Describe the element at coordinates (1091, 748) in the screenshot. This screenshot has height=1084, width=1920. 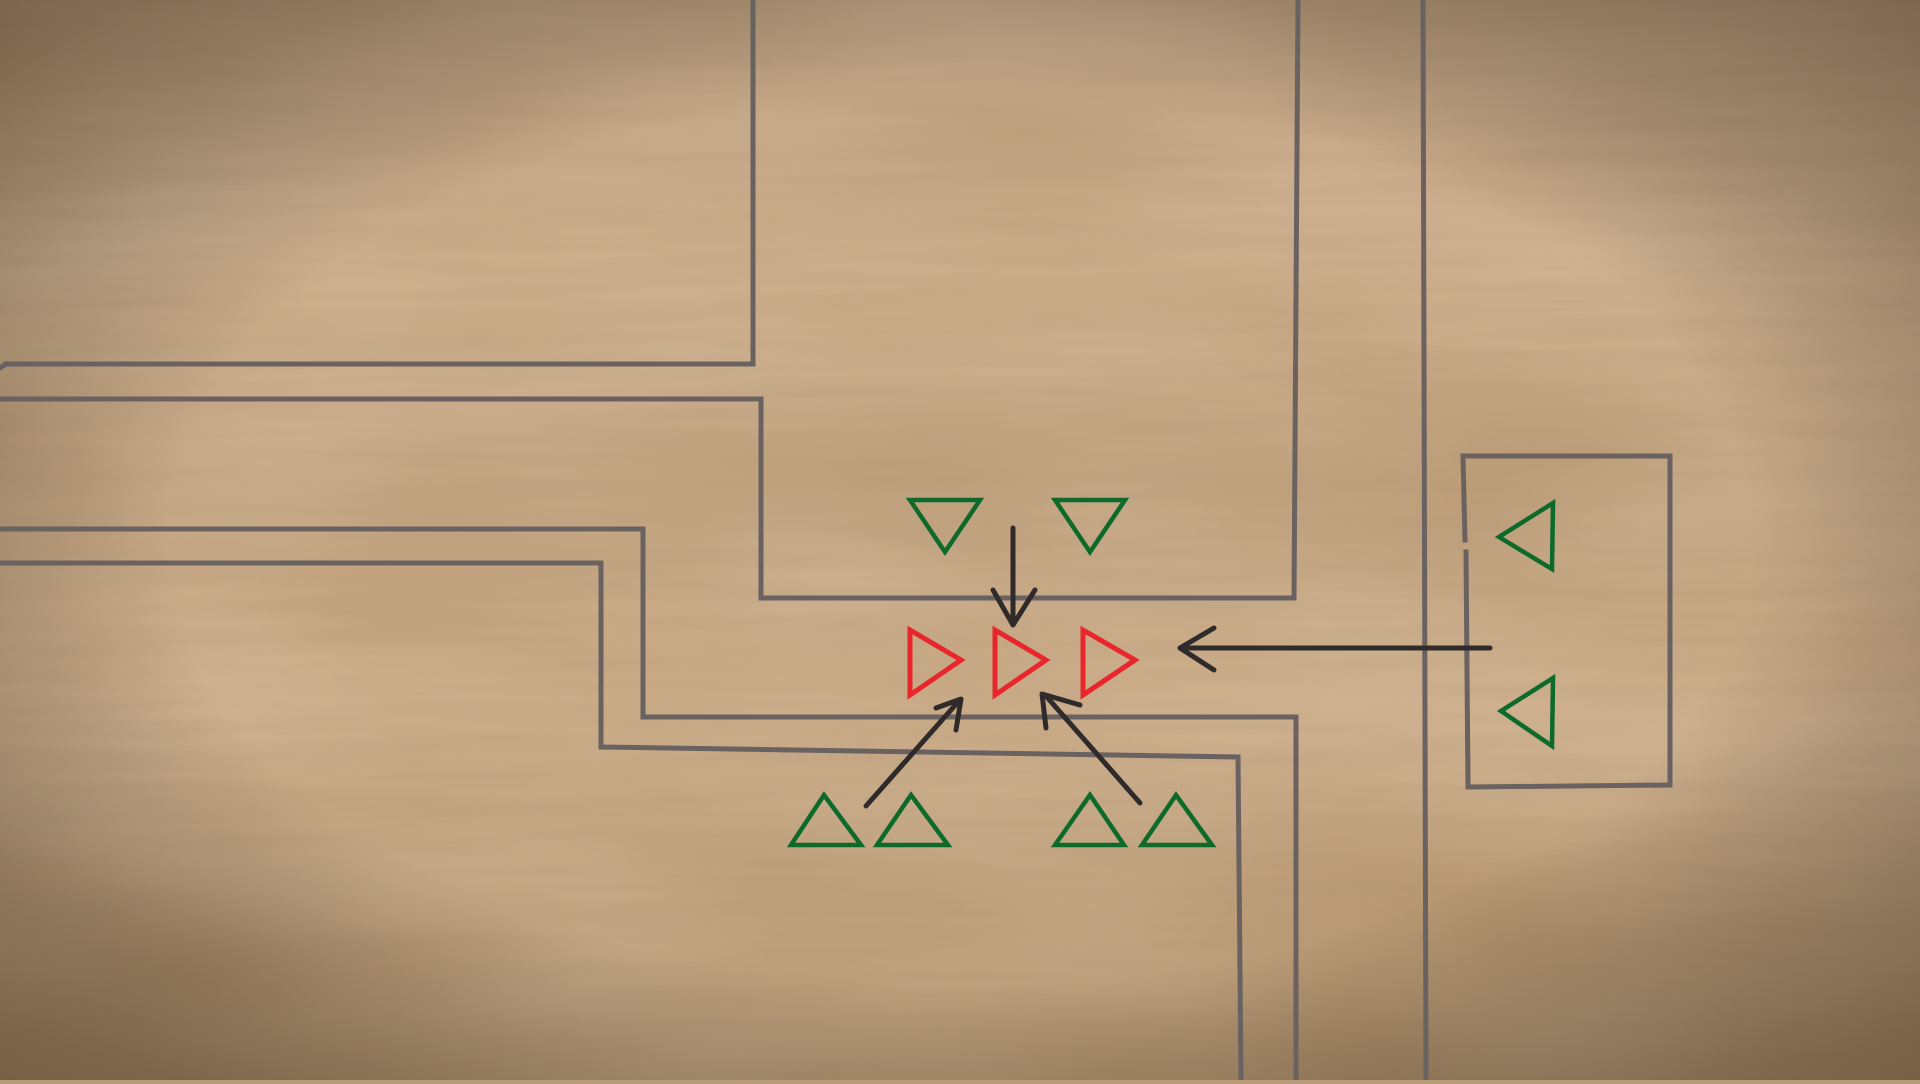
I see `southeast-arrow` at that location.